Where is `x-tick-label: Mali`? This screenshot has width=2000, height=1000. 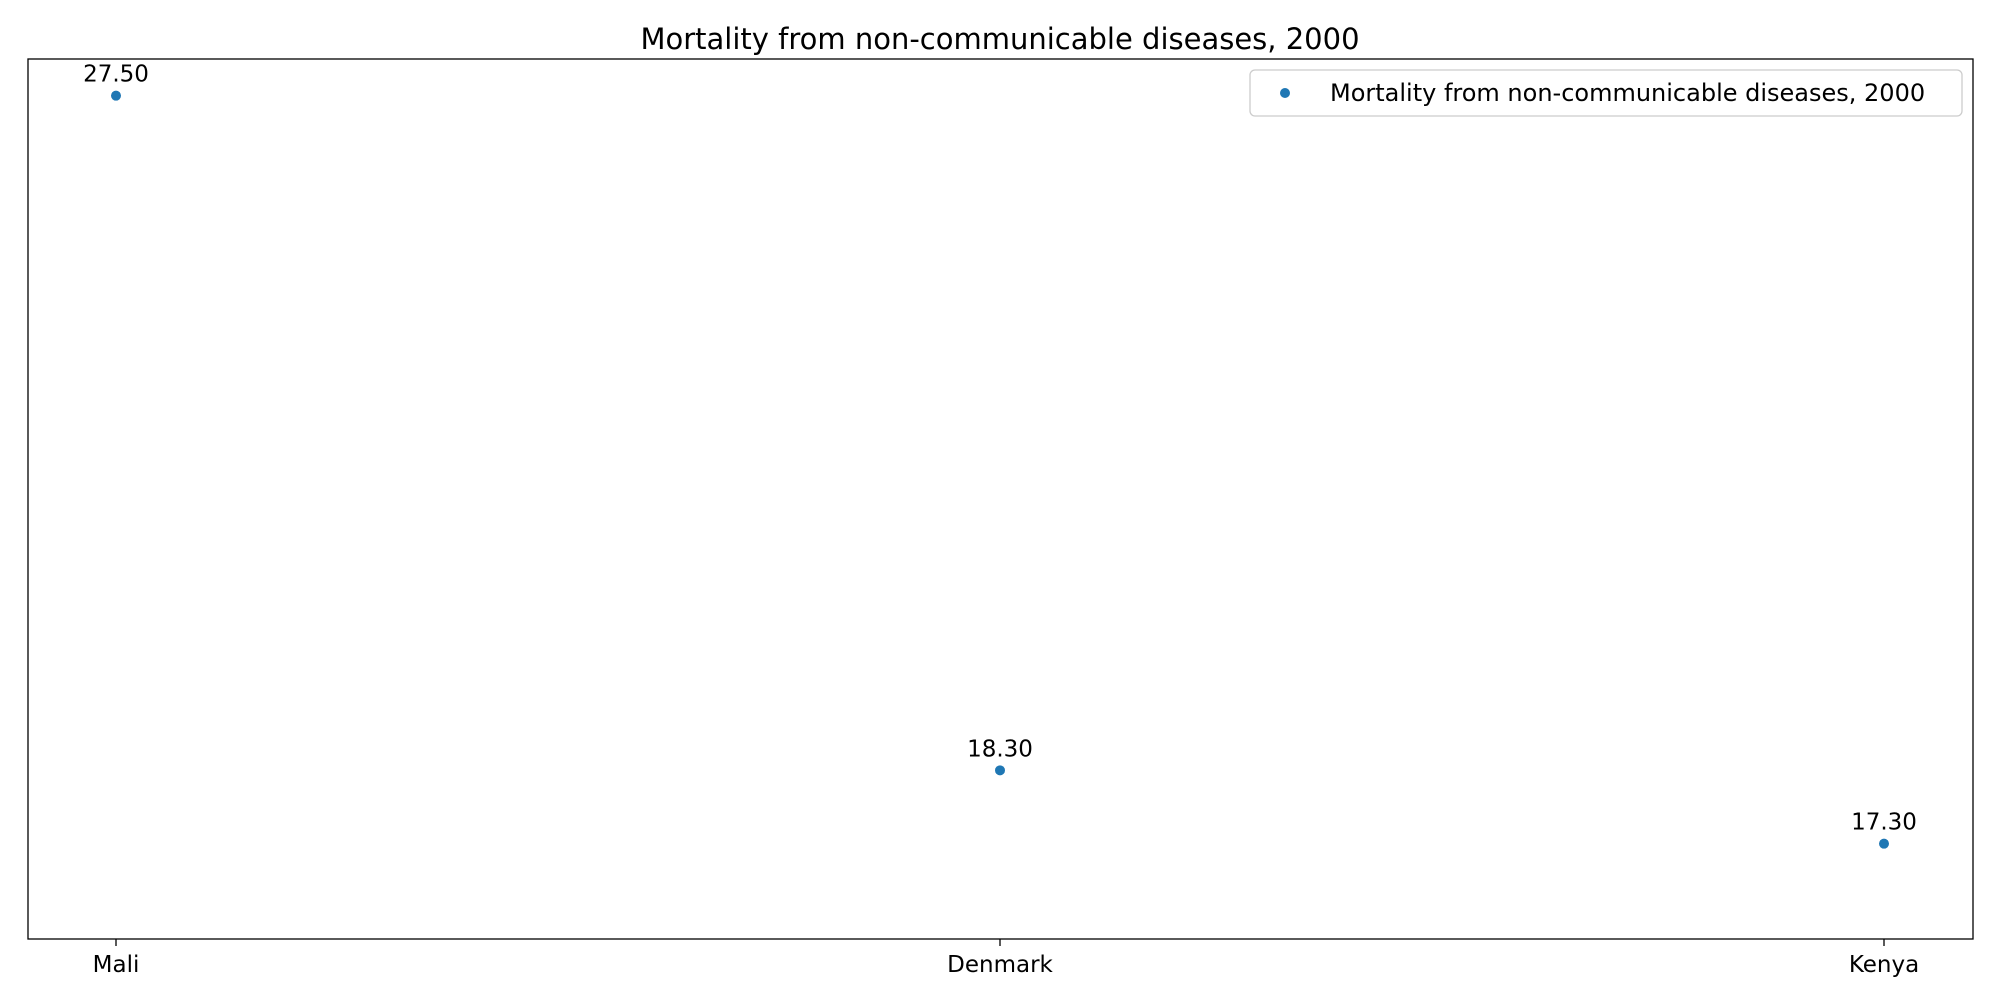 x-tick-label: Mali is located at coordinates (116, 965).